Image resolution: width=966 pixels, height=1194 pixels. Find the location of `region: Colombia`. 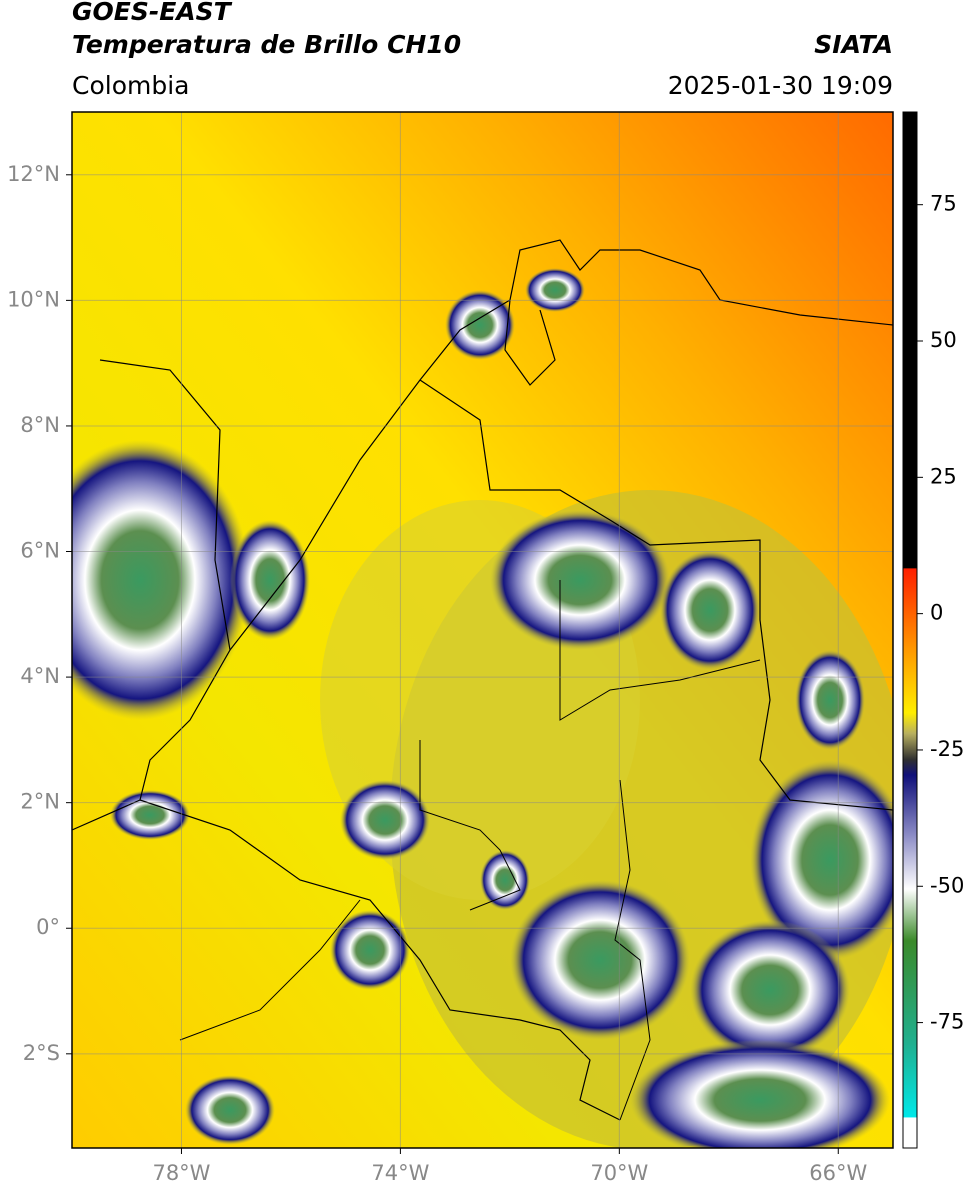

region: Colombia is located at coordinates (130, 85).